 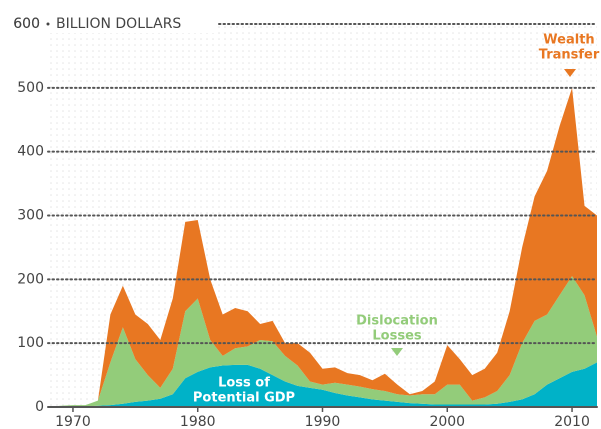 I want to click on x-tick-label: 2000, so click(x=447, y=421).